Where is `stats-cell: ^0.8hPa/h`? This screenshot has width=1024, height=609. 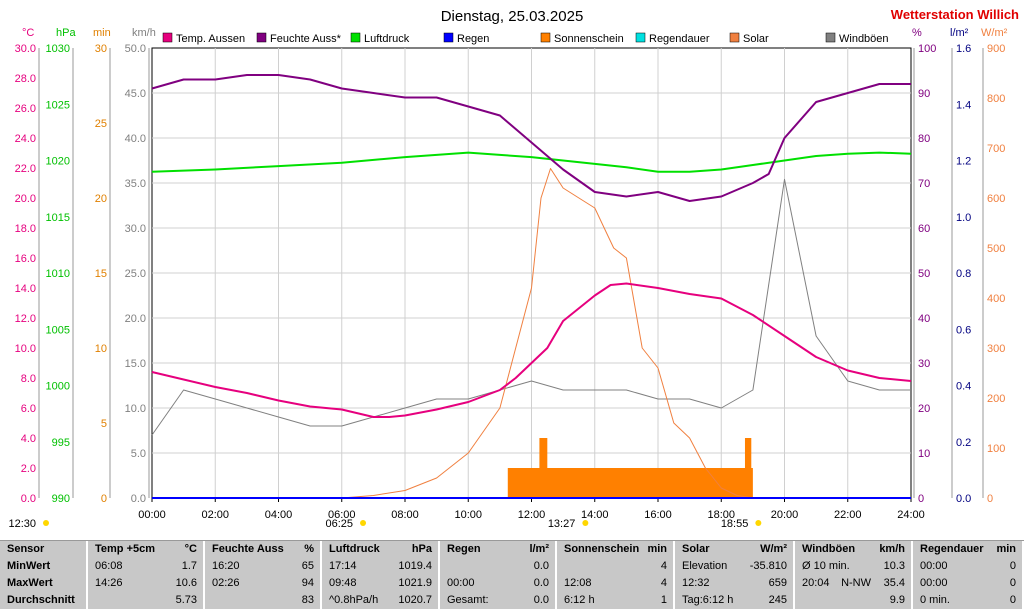 stats-cell: ^0.8hPa/h is located at coordinates (354, 600).